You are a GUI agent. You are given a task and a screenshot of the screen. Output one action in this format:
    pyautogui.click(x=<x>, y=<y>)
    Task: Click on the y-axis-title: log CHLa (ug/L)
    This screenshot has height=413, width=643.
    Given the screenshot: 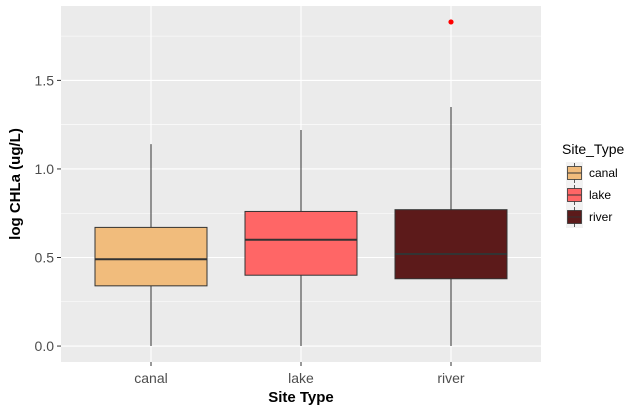 What is the action you would take?
    pyautogui.click(x=15, y=184)
    